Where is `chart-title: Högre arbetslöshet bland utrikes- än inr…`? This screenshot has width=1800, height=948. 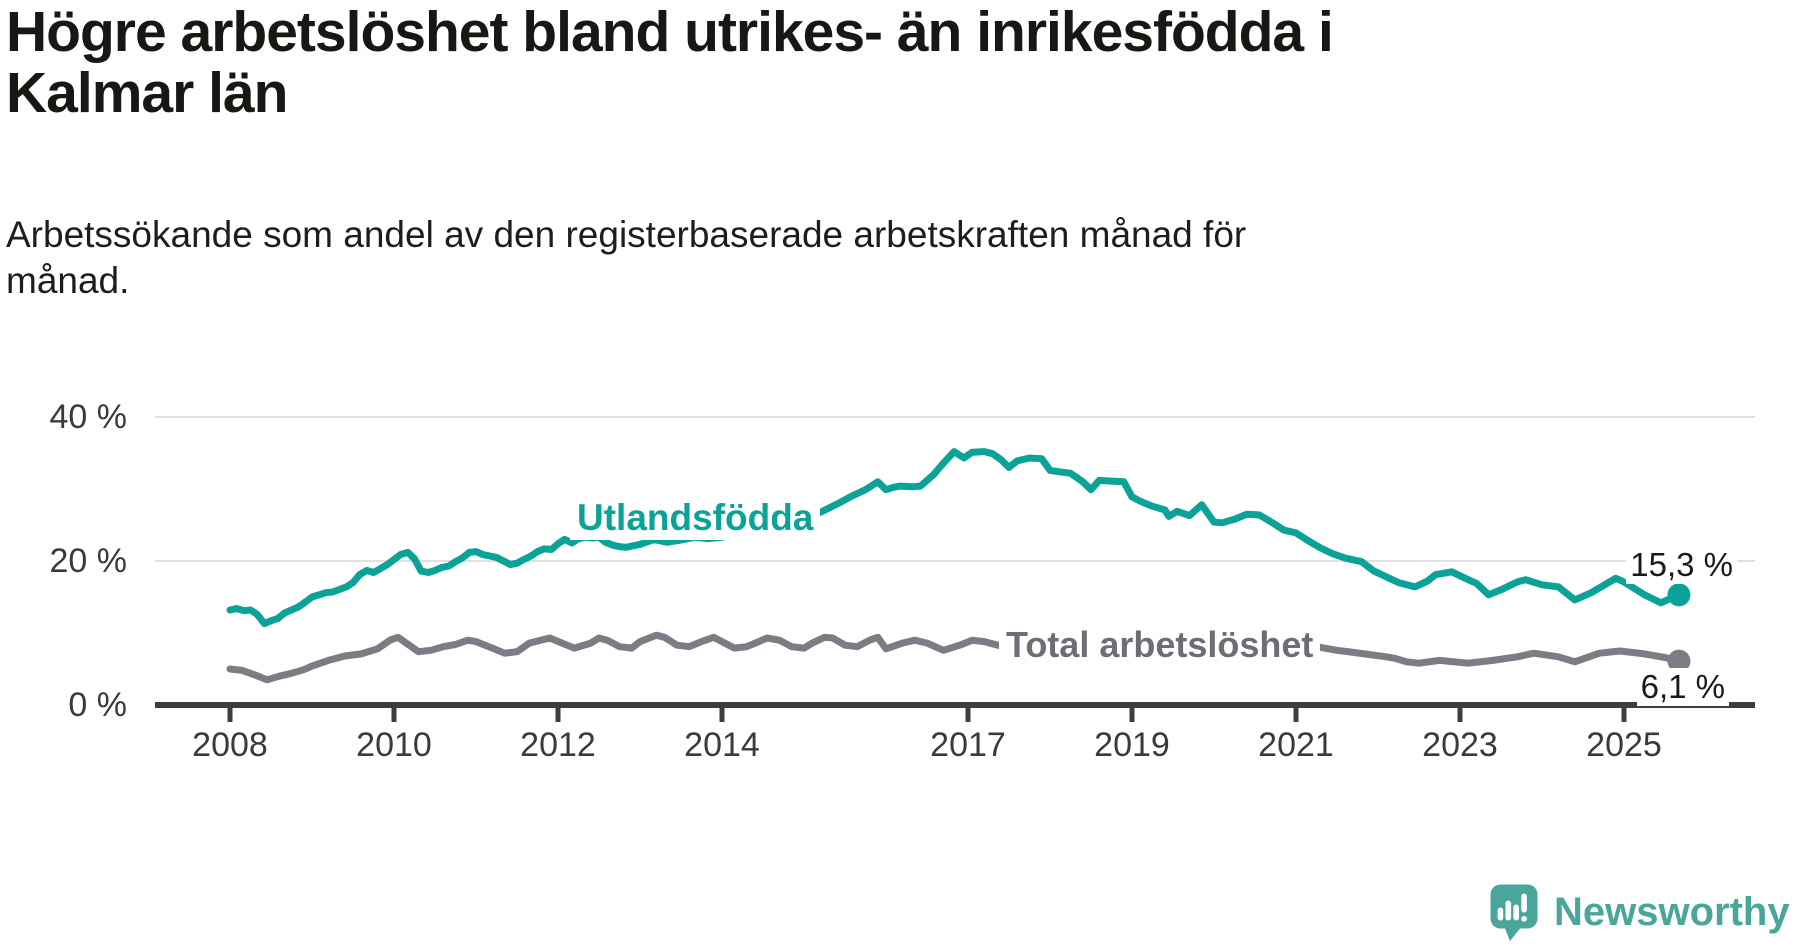
chart-title: Högre arbetslöshet bland utrikes- än inr… is located at coordinates (826, 63).